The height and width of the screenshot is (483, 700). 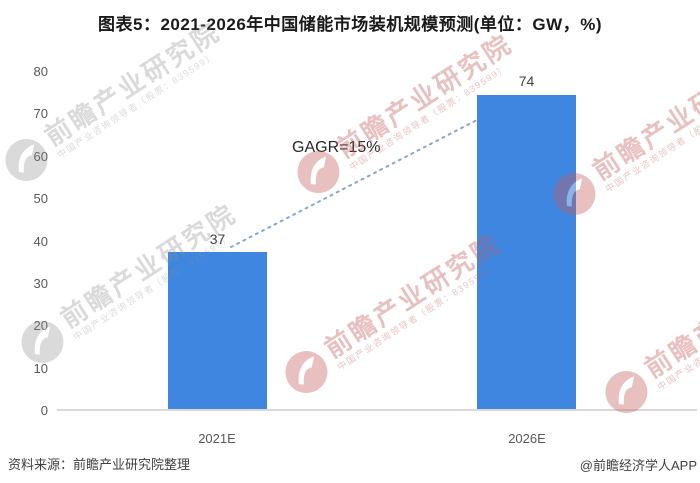 What do you see at coordinates (40, 114) in the screenshot?
I see `y-tick-label: 70` at bounding box center [40, 114].